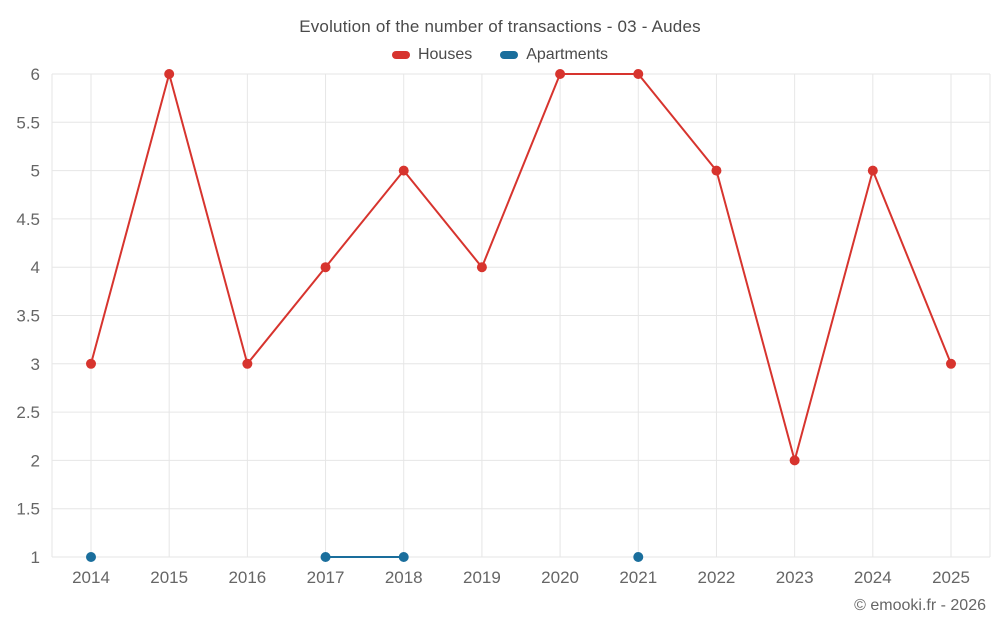 This screenshot has width=1000, height=625. I want to click on y-axis-tick-label: 4, so click(35, 267).